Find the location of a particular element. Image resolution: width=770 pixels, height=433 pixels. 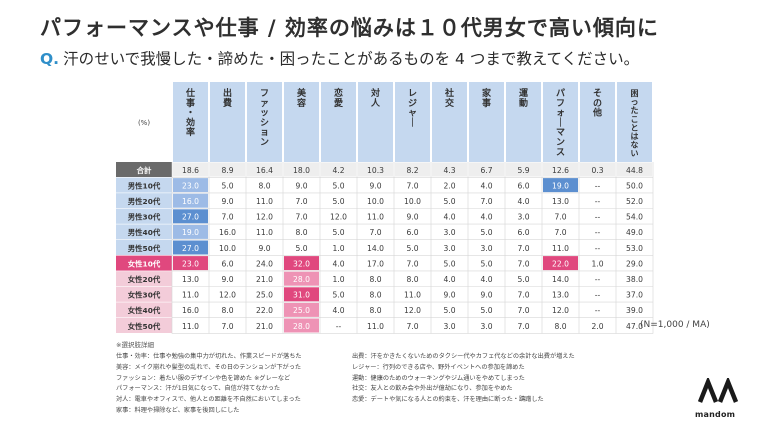

data-value: 31.0 is located at coordinates (301, 295).